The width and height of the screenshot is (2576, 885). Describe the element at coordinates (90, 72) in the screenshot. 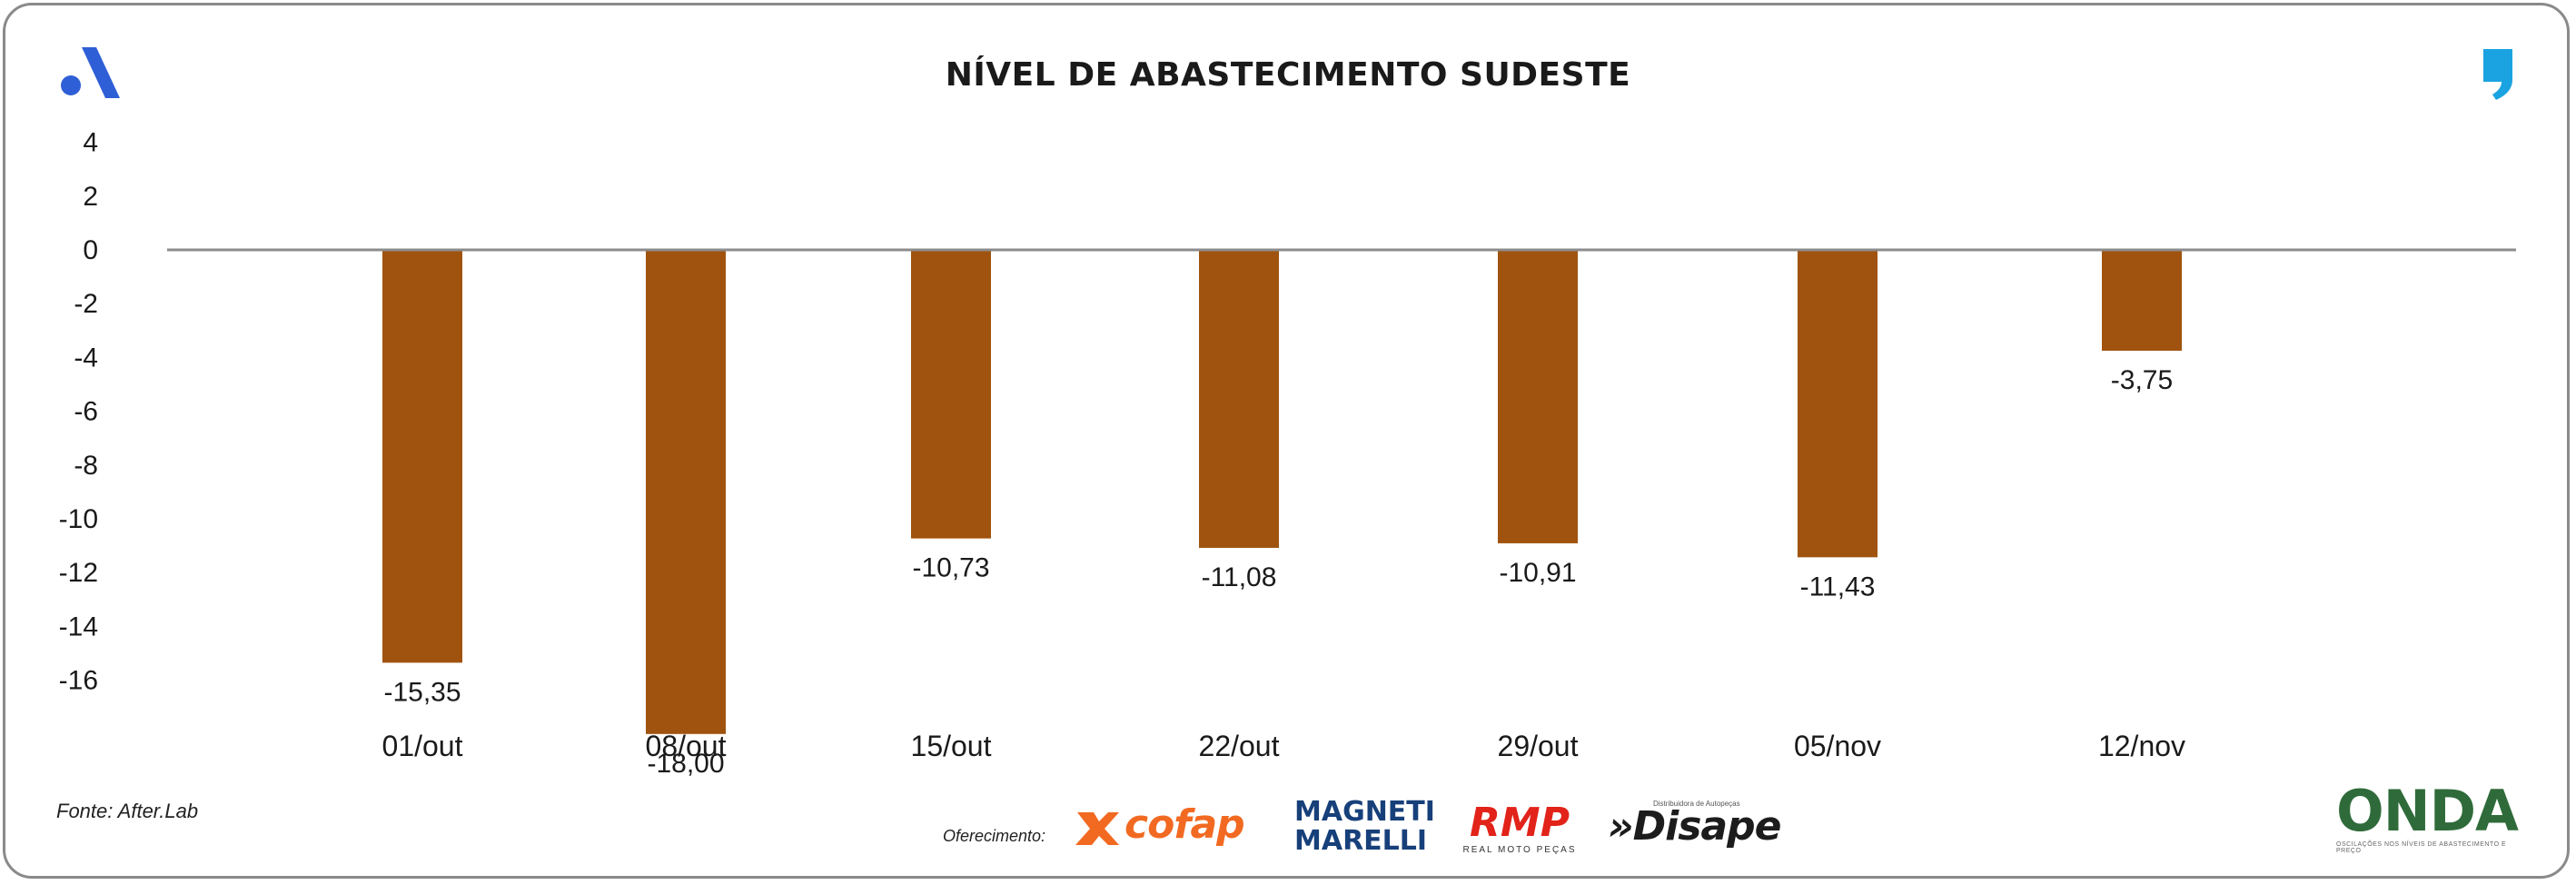

I see `brand-a-icon` at that location.